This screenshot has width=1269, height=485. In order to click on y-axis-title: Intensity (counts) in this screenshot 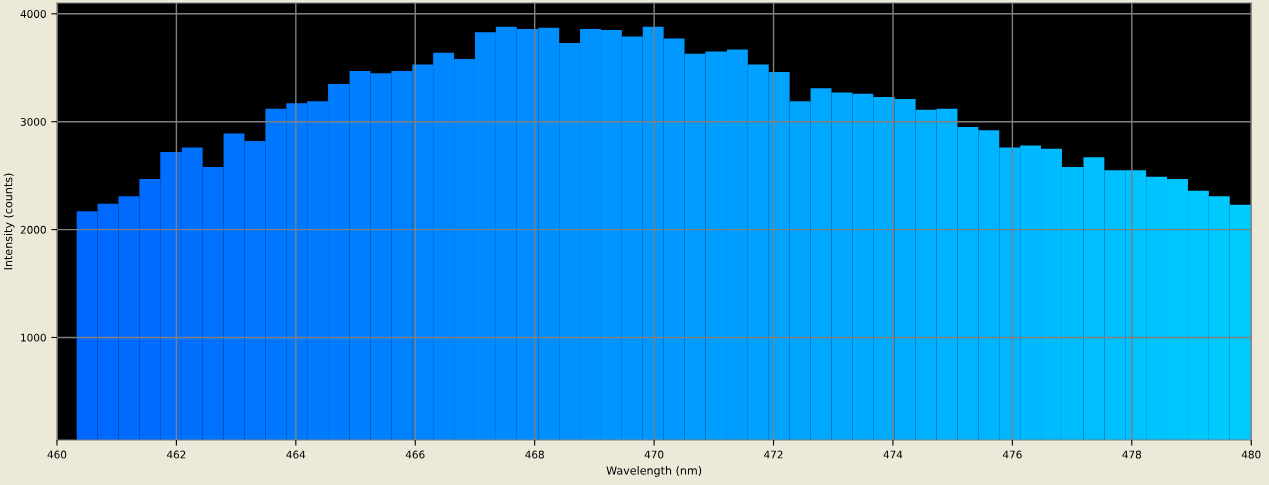, I will do `click(9, 221)`.